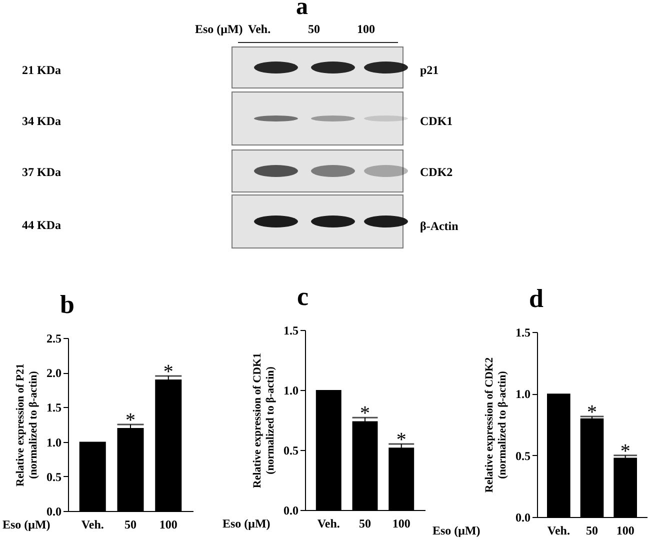 Image resolution: width=659 pixels, height=545 pixels. I want to click on chart-title: b, so click(67, 305).